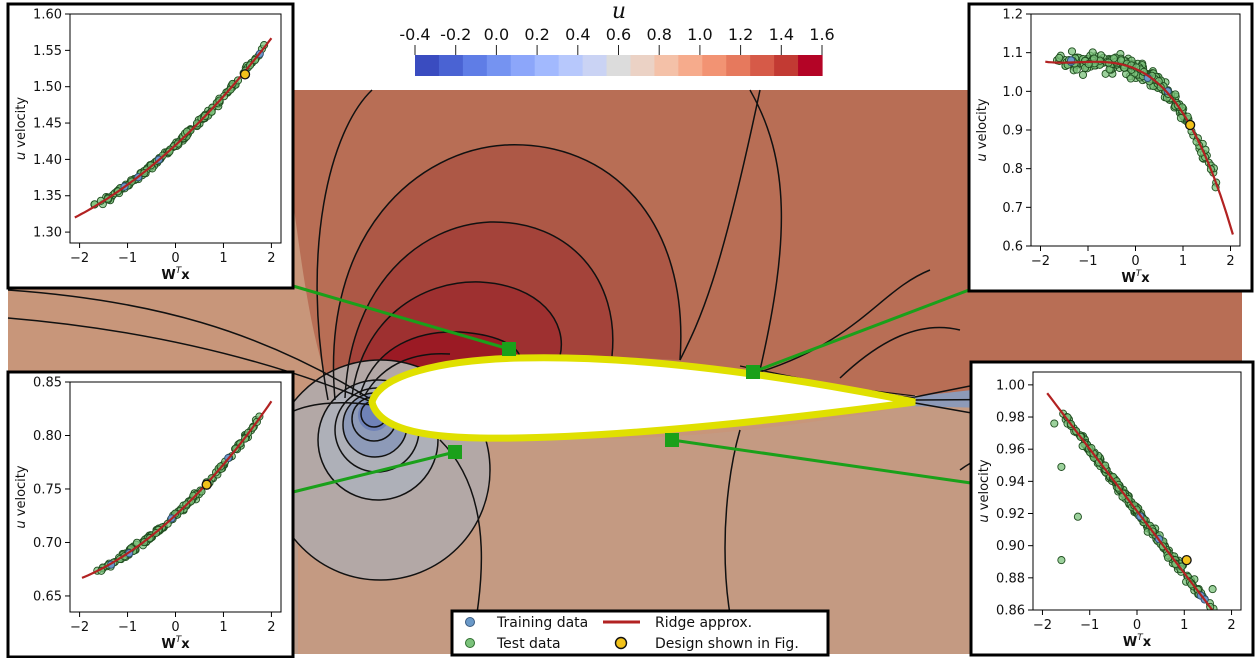  Describe the element at coordinates (374, 472) in the screenshot. I see `connector-lower-left` at that location.